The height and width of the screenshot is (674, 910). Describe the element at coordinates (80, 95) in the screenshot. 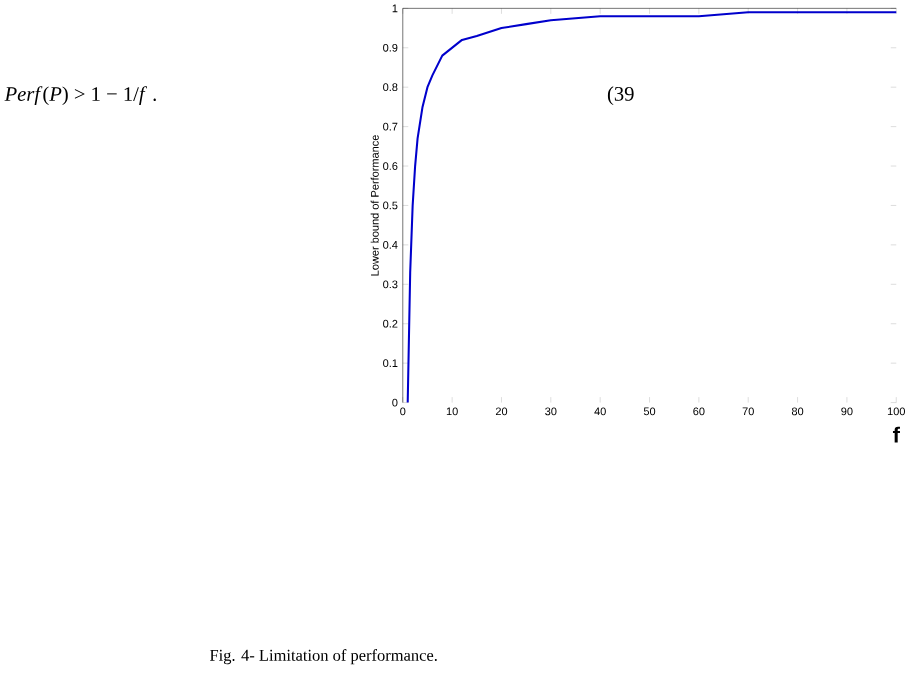

I see `text: Perf(P) > 1 − 1/f .` at that location.